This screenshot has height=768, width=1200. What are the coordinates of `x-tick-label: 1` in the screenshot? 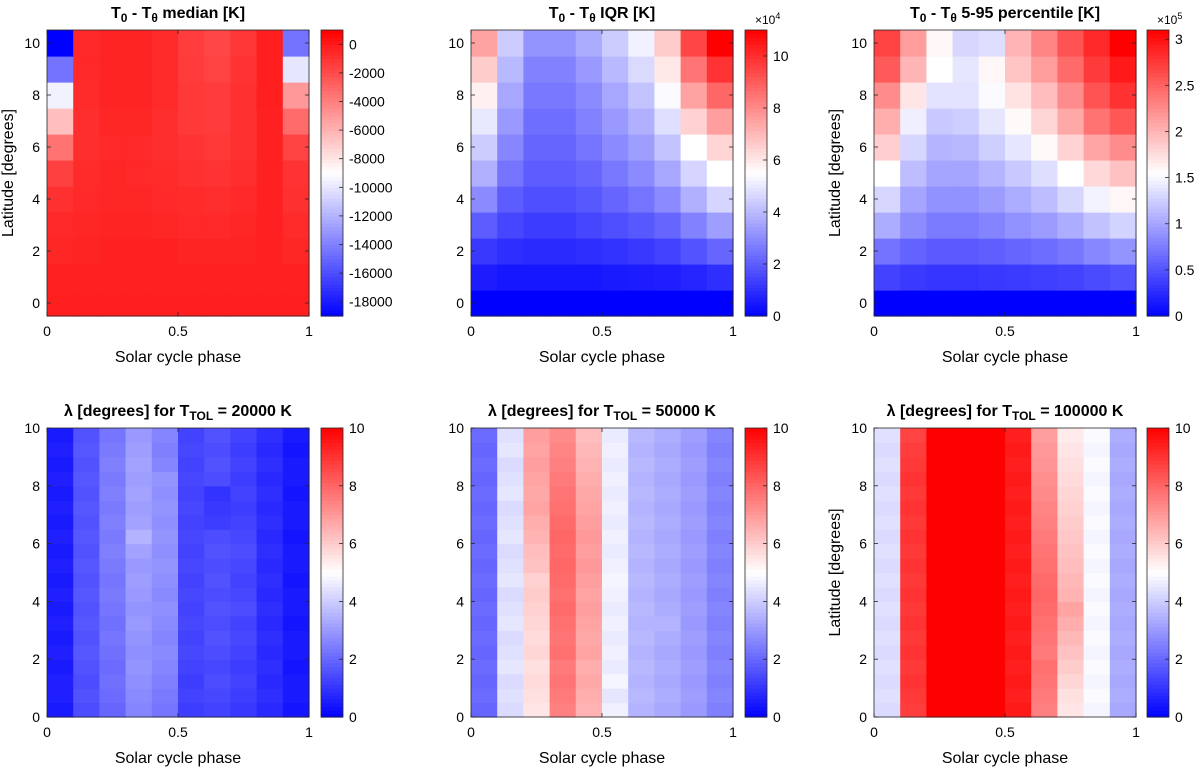 It's located at (733, 732).